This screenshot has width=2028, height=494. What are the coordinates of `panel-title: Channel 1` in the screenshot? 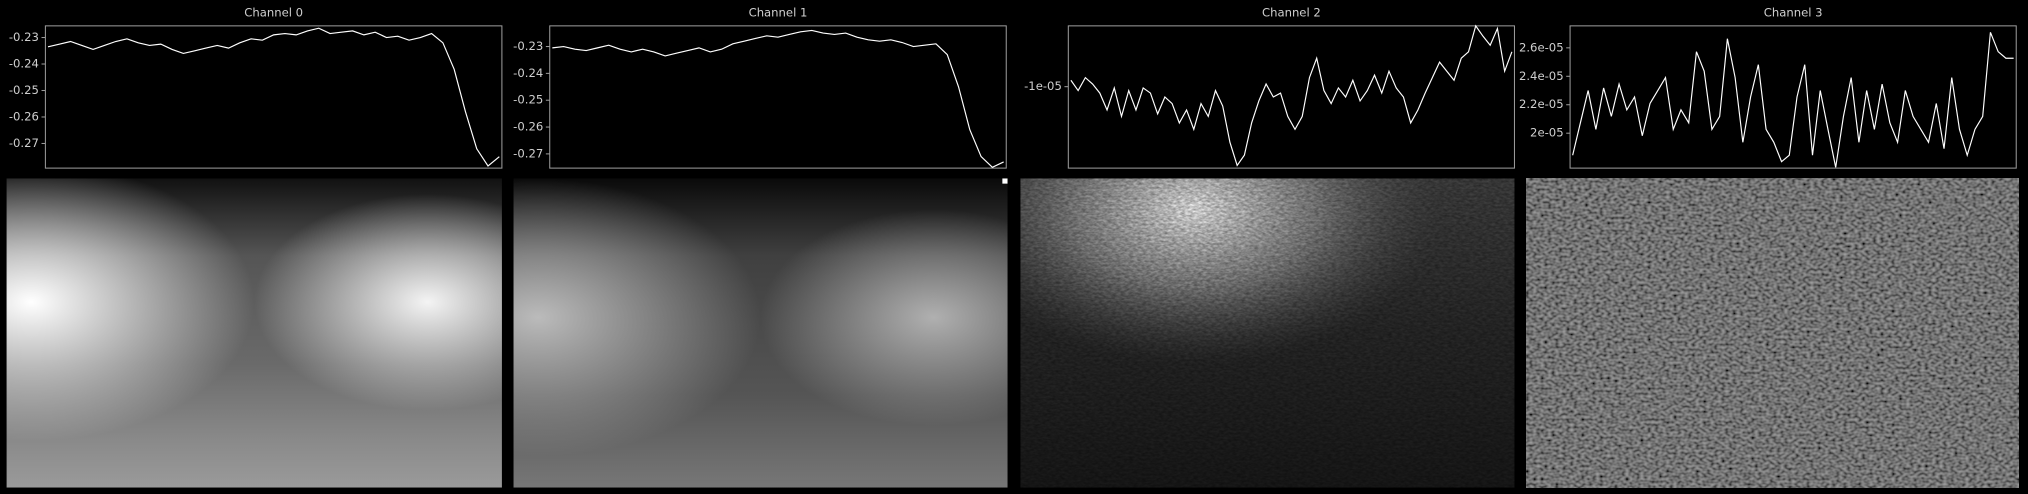 It's located at (778, 12).